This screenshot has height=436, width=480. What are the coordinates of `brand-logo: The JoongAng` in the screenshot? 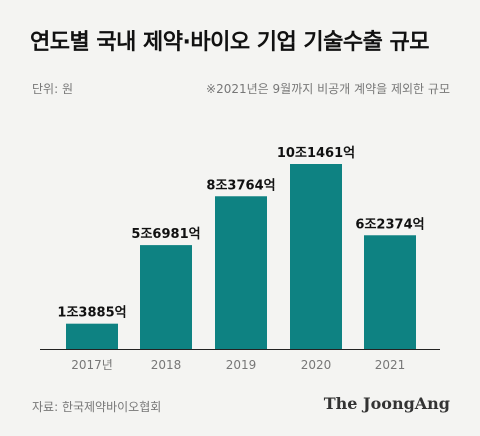 It's located at (386, 403).